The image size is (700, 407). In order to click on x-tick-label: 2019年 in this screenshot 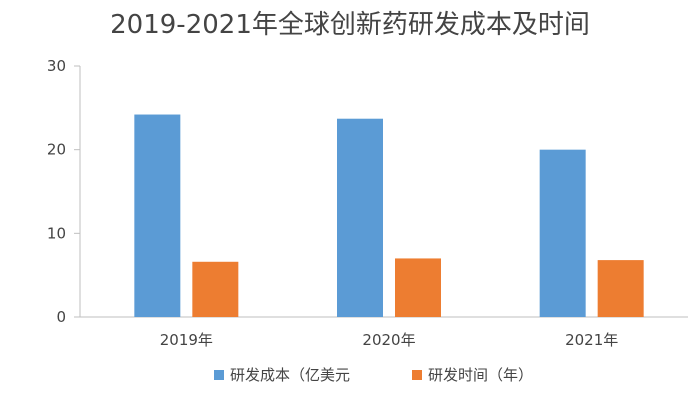, I will do `click(186, 340)`.